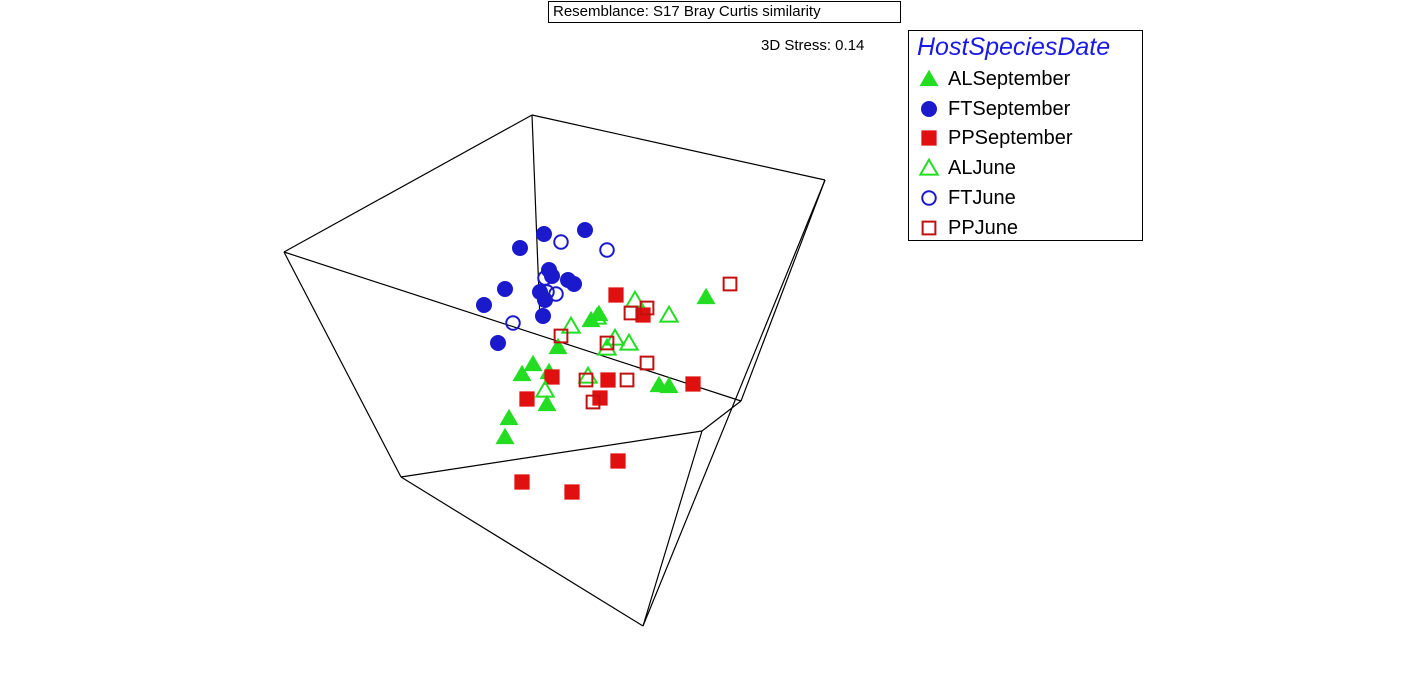 This screenshot has width=1406, height=676. What do you see at coordinates (1025, 168) in the screenshot?
I see `legend-item-ALJune: ALJune` at bounding box center [1025, 168].